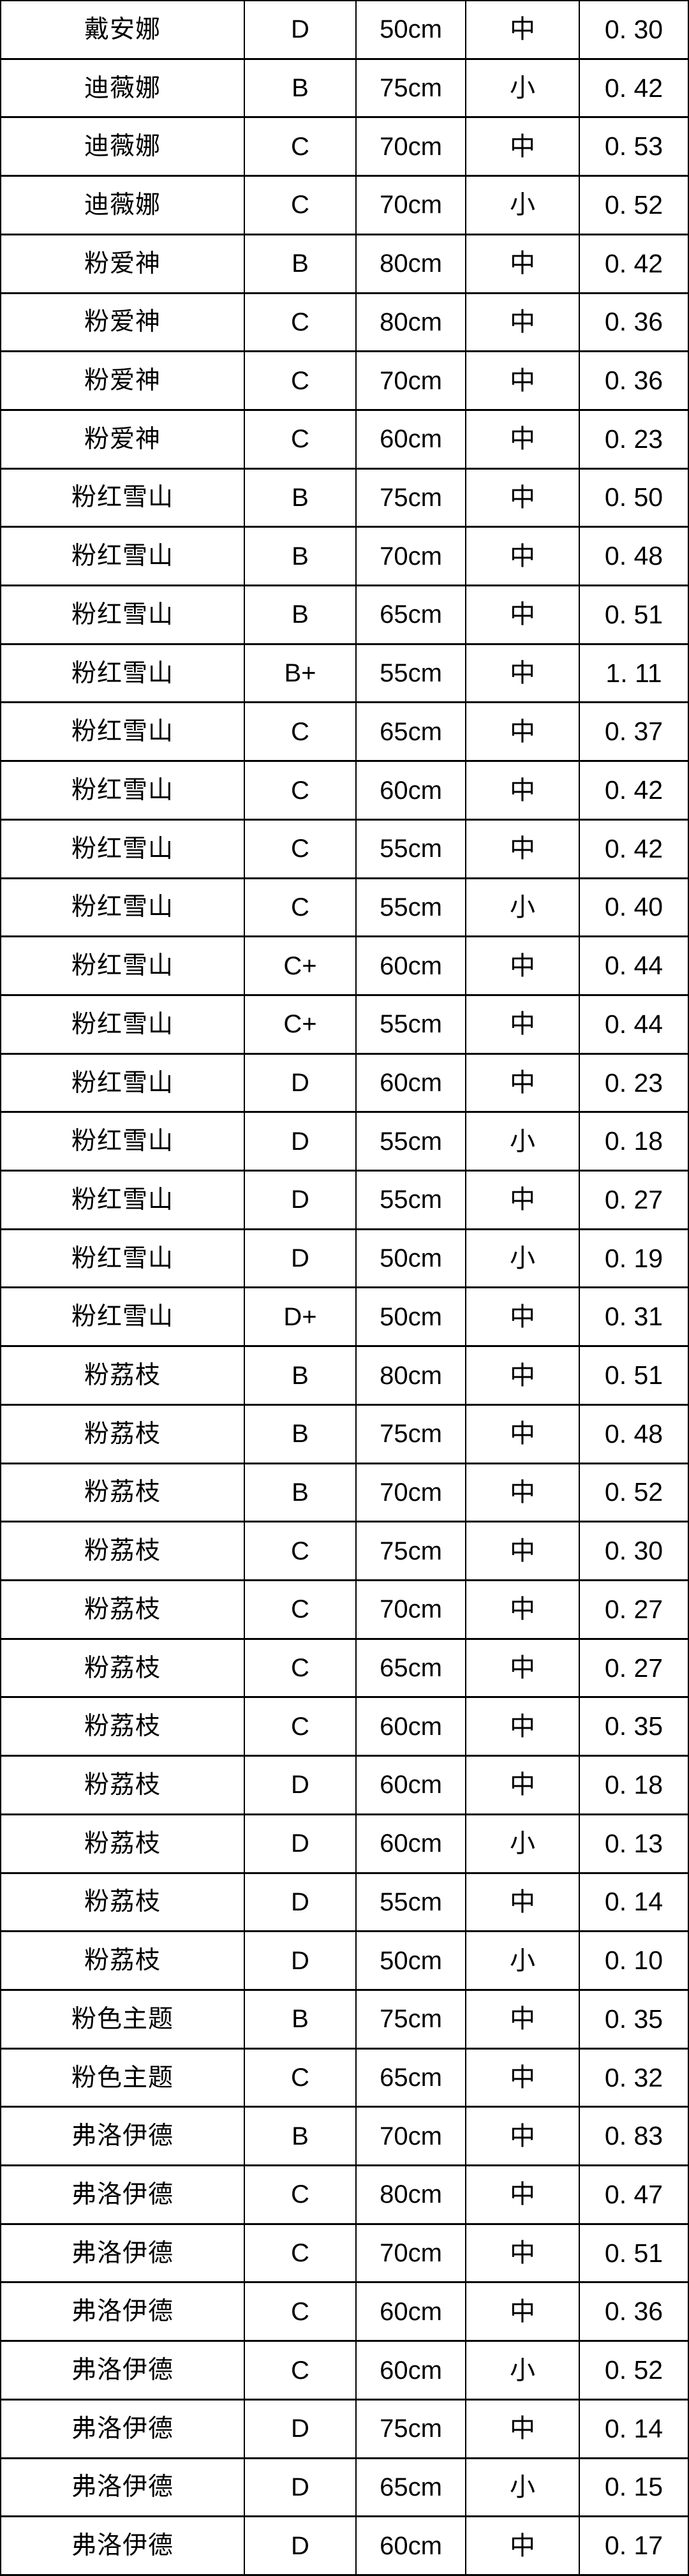 Image resolution: width=689 pixels, height=2576 pixels. What do you see at coordinates (634, 1317) in the screenshot?
I see `table-cell-ratio: 0. 31` at bounding box center [634, 1317].